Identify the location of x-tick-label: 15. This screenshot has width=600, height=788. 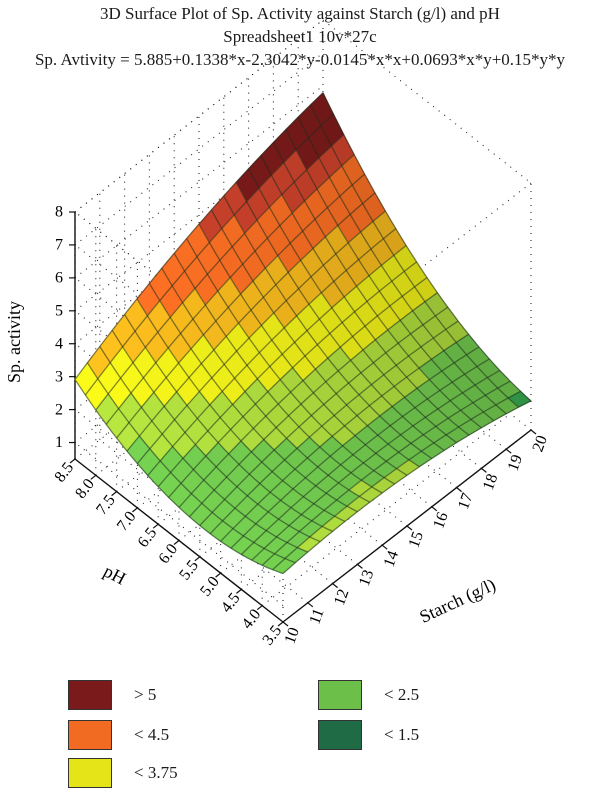
(415, 539).